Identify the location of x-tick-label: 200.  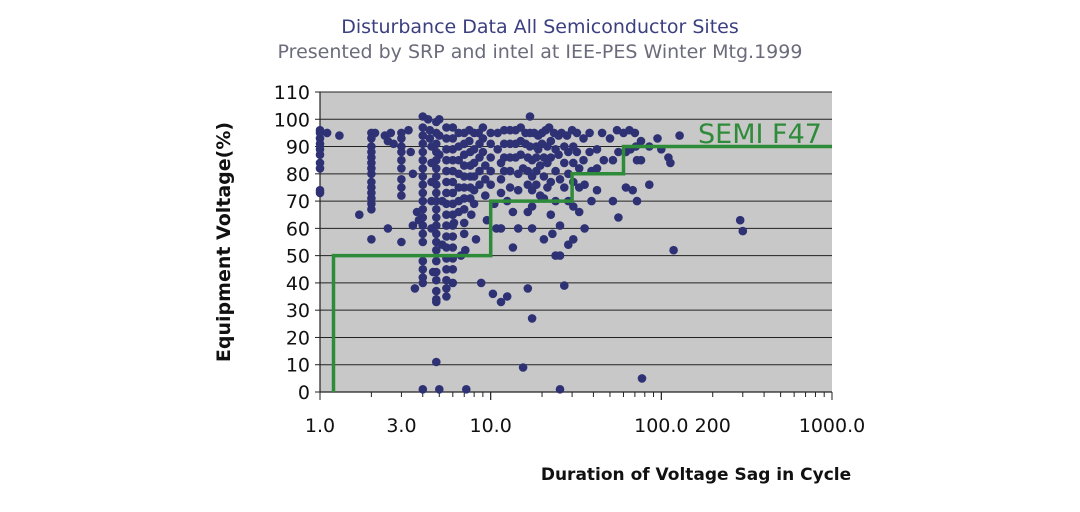
(713, 426).